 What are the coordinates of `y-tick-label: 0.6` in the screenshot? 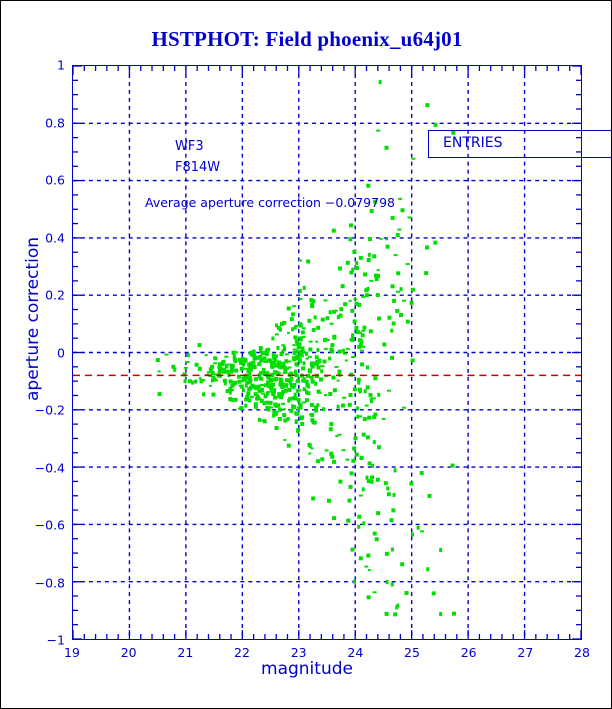 It's located at (55, 180).